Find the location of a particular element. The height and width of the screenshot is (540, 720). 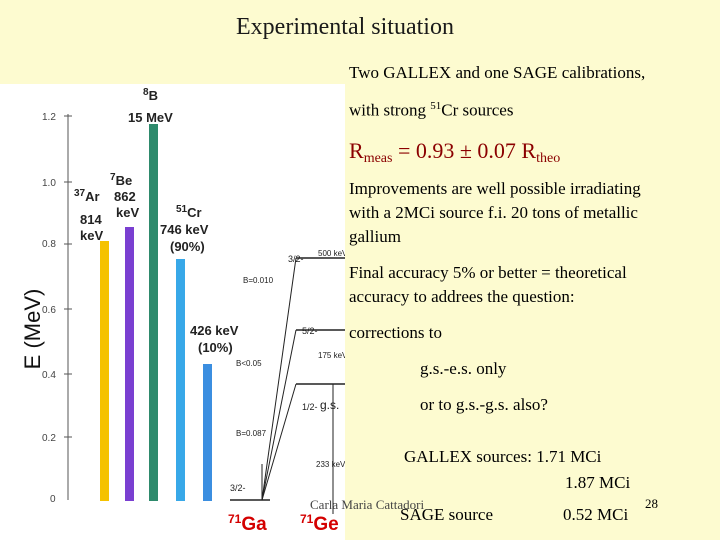

cr51-energy-426: 426 keV is located at coordinates (214, 330).